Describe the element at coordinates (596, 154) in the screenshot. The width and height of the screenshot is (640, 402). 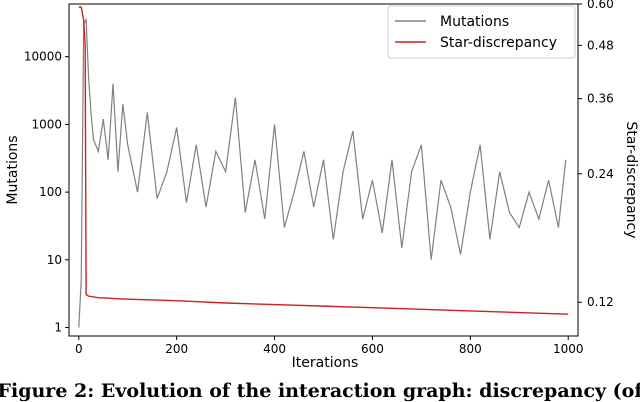
I see `right-y-axis: 0.12 0.24 0.36 0.48 0.60` at that location.